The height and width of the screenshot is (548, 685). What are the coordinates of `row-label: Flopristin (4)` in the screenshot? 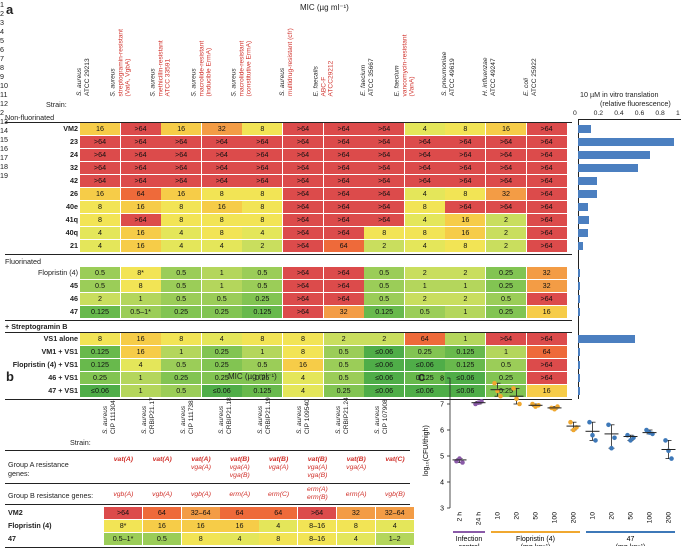 It's located at (30, 525).